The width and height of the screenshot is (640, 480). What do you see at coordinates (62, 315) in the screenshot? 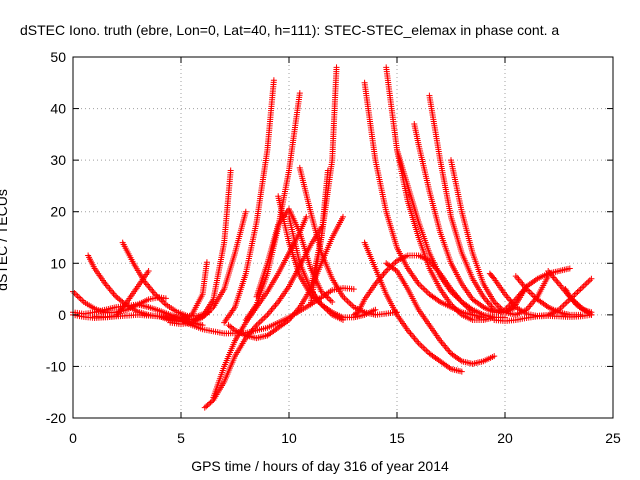
I see `y-tick-label: 0` at bounding box center [62, 315].